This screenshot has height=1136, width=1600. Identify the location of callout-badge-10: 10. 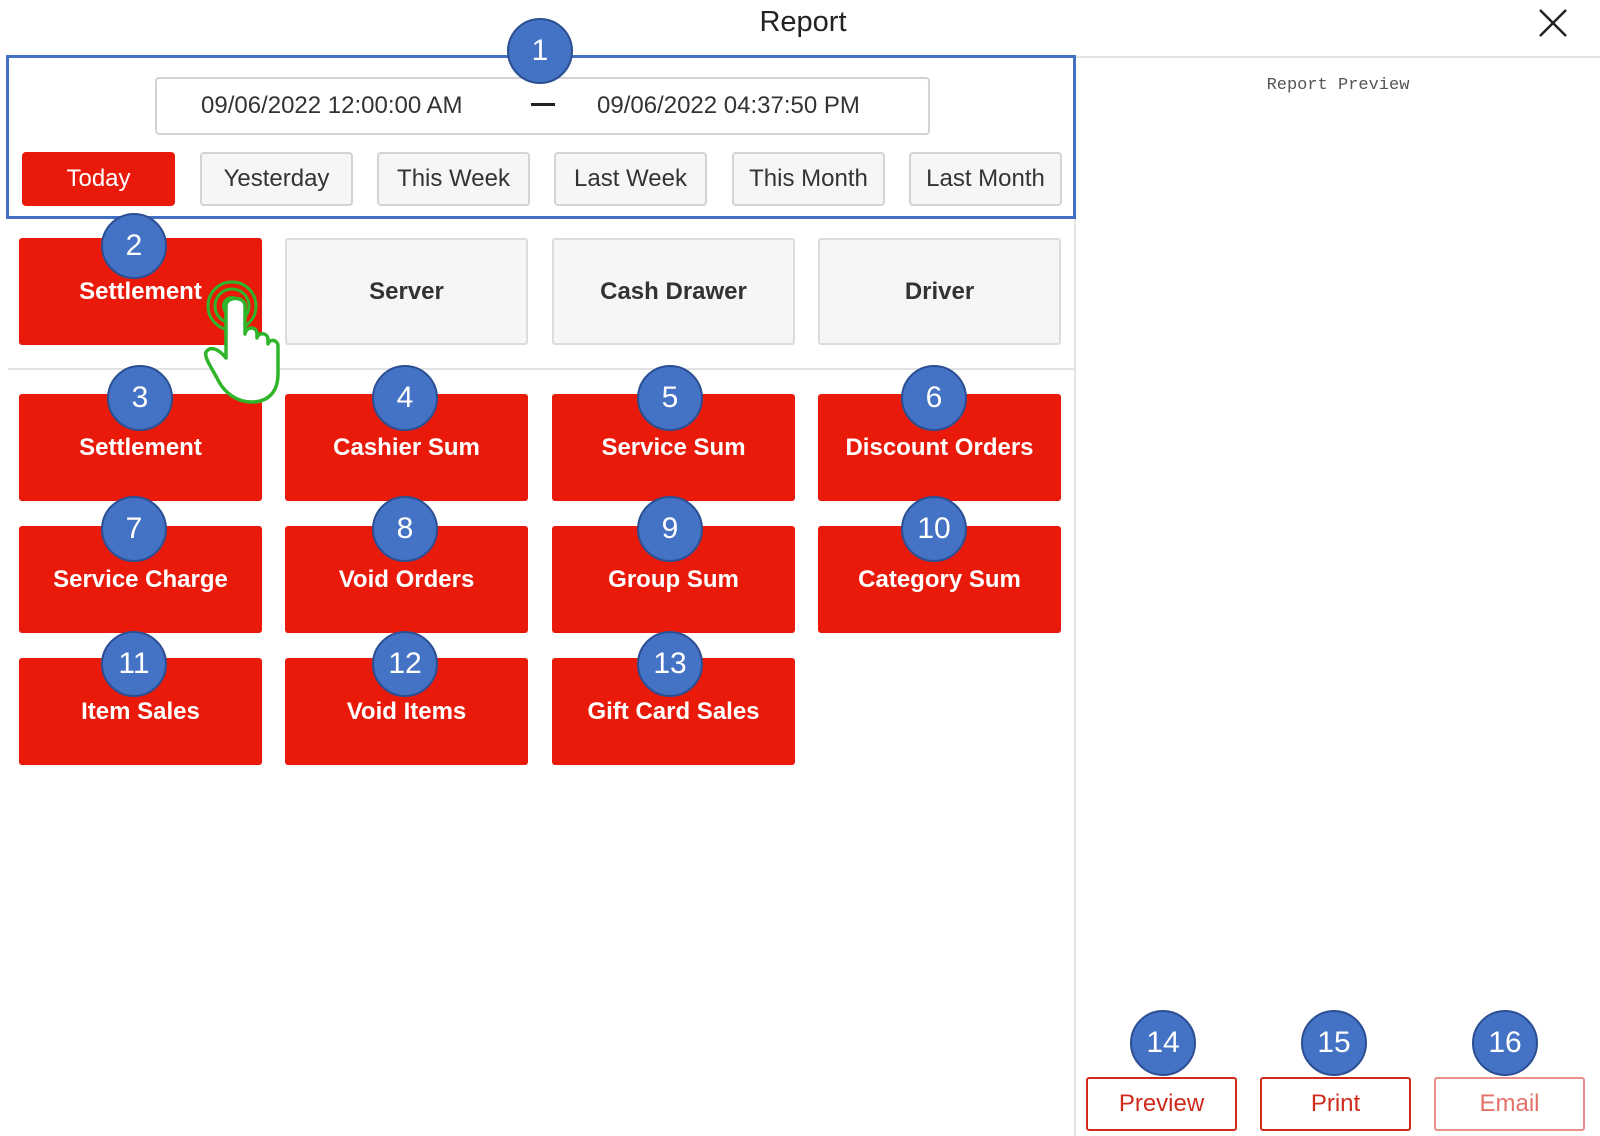
(934, 529).